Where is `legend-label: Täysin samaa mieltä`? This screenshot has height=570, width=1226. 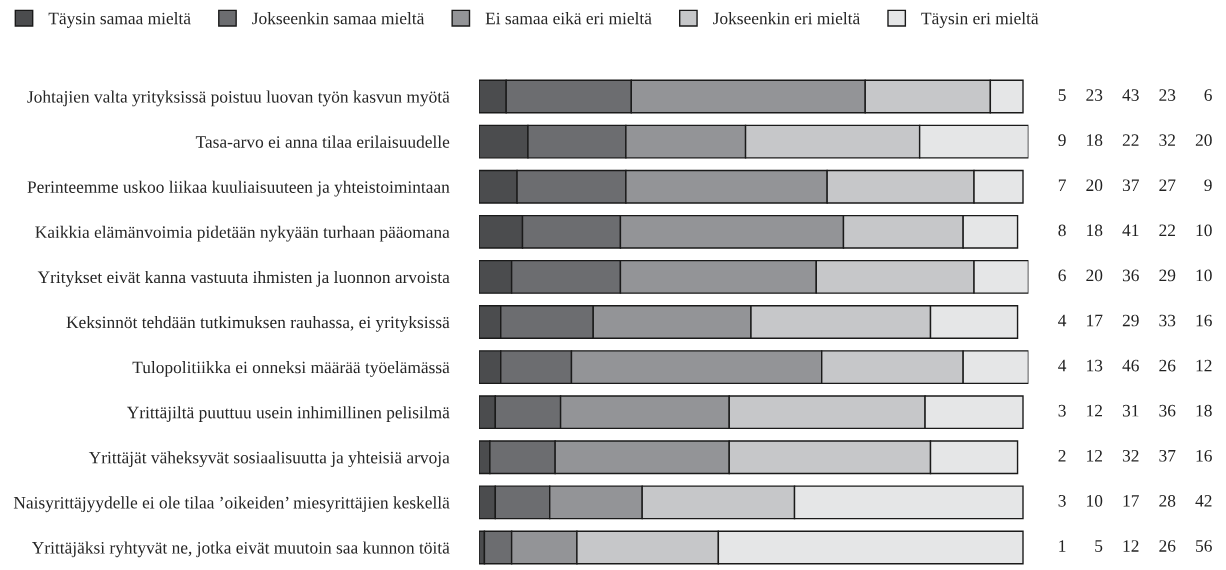 legend-label: Täysin samaa mieltä is located at coordinates (119, 20).